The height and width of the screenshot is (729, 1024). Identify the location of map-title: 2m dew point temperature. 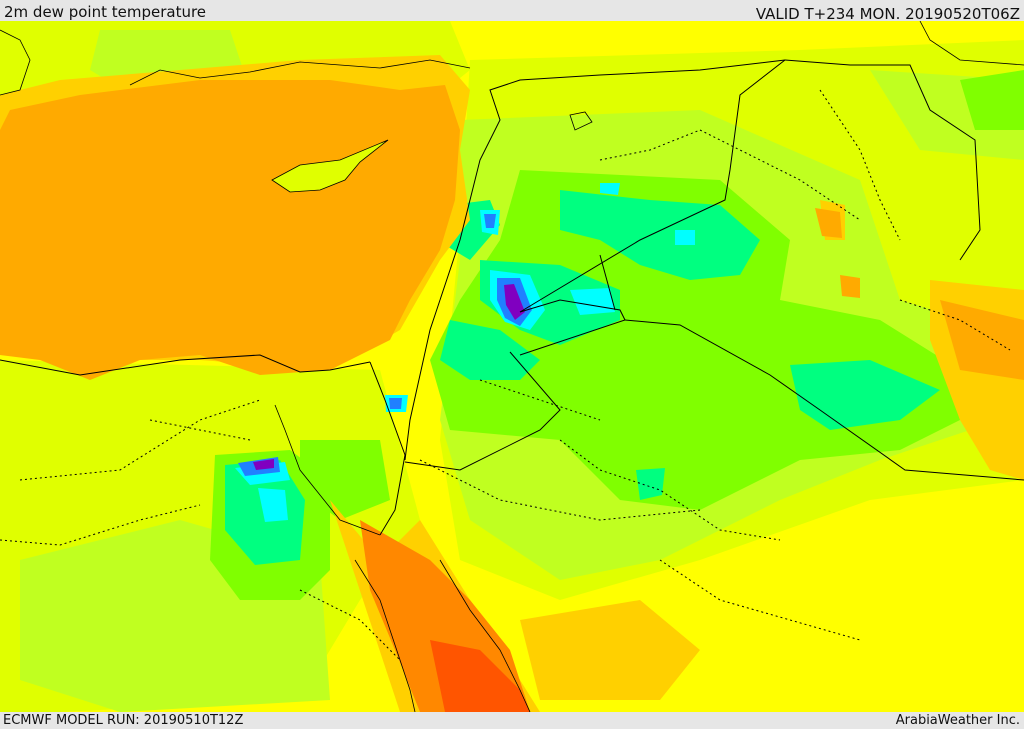
(105, 12).